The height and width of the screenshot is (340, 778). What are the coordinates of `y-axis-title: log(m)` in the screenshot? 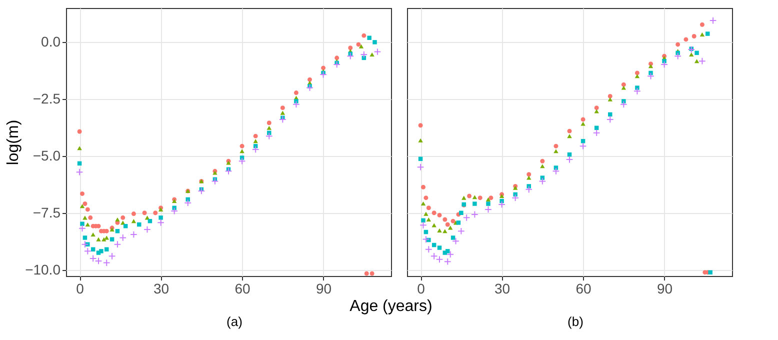 It's located at (13, 143).